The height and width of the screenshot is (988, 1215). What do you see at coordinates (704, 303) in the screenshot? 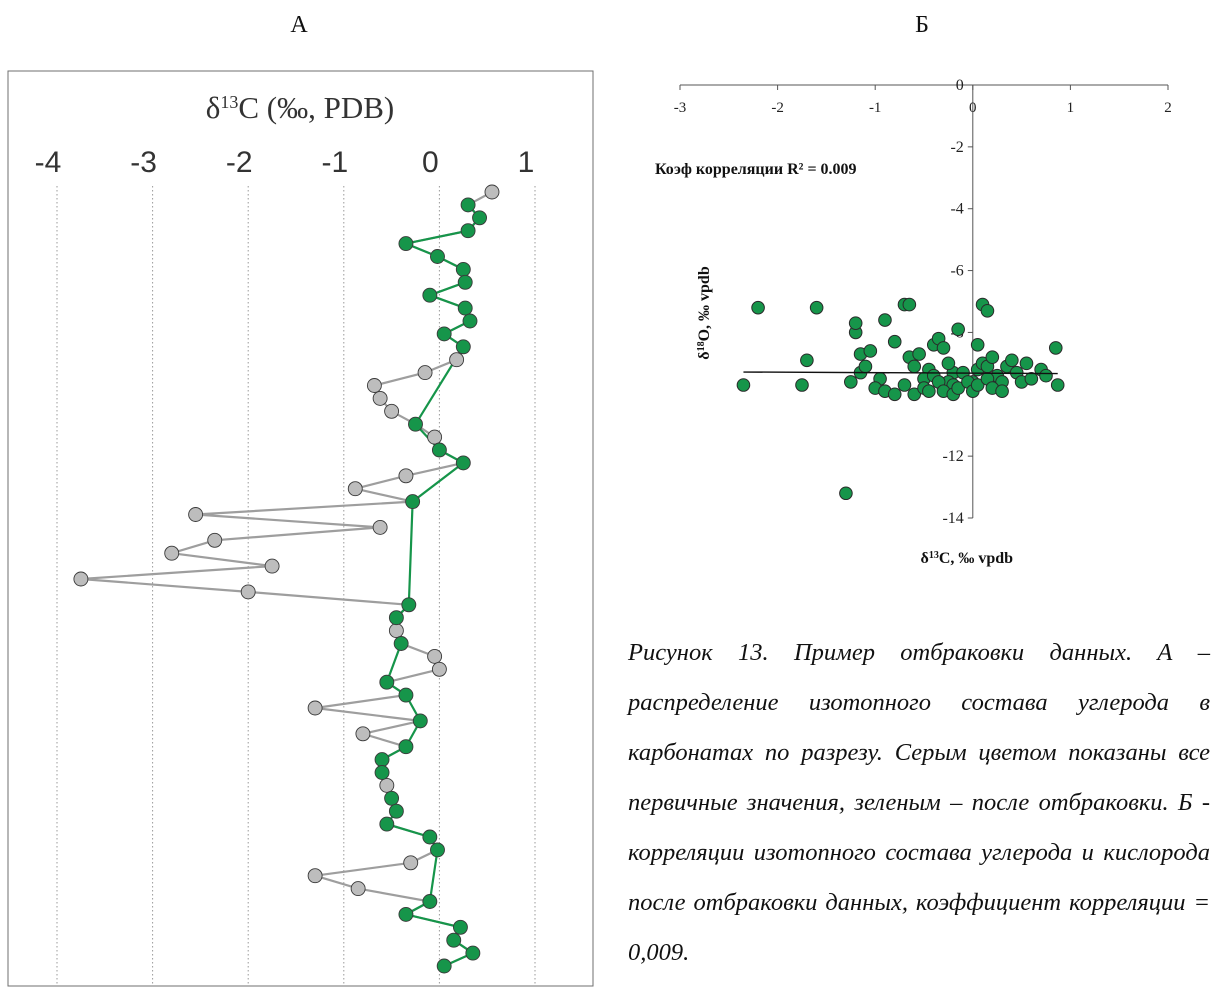
I see `panel-b-y-axis-label-suffix: O, ‰ vpdb` at bounding box center [704, 303].